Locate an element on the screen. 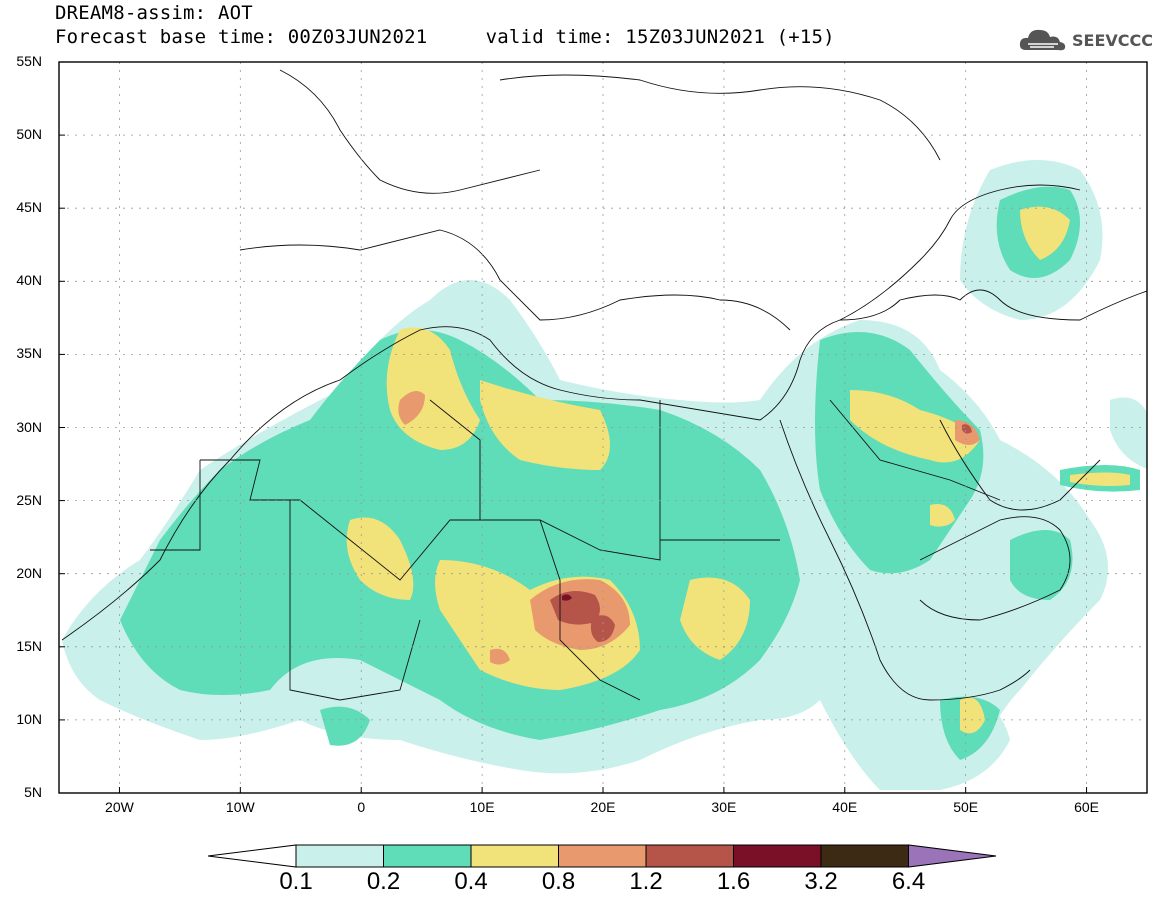 The image size is (1165, 905). aot-contour-1.6 is located at coordinates (567, 597).